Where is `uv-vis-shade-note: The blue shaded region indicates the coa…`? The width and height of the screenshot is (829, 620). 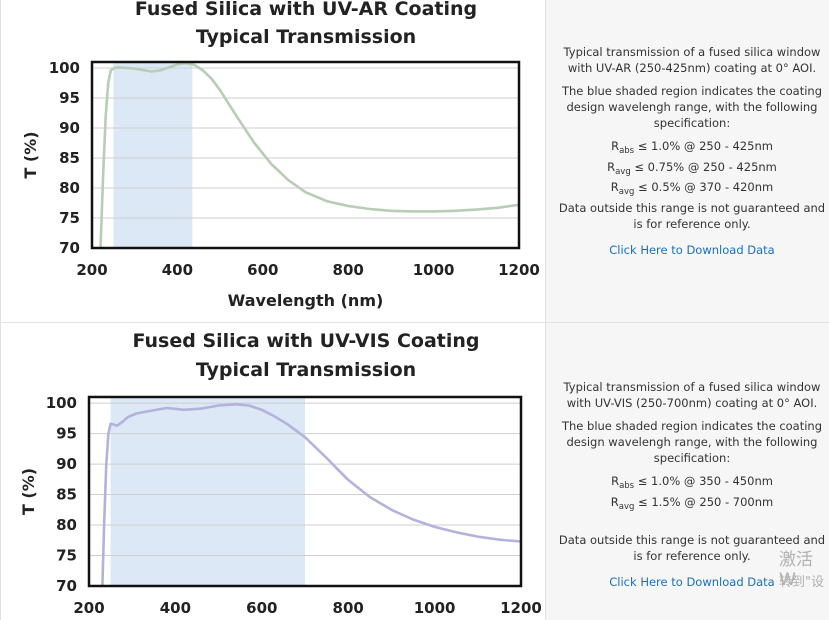
uv-vis-shade-note: The blue shaded region indicates the coa… is located at coordinates (692, 442).